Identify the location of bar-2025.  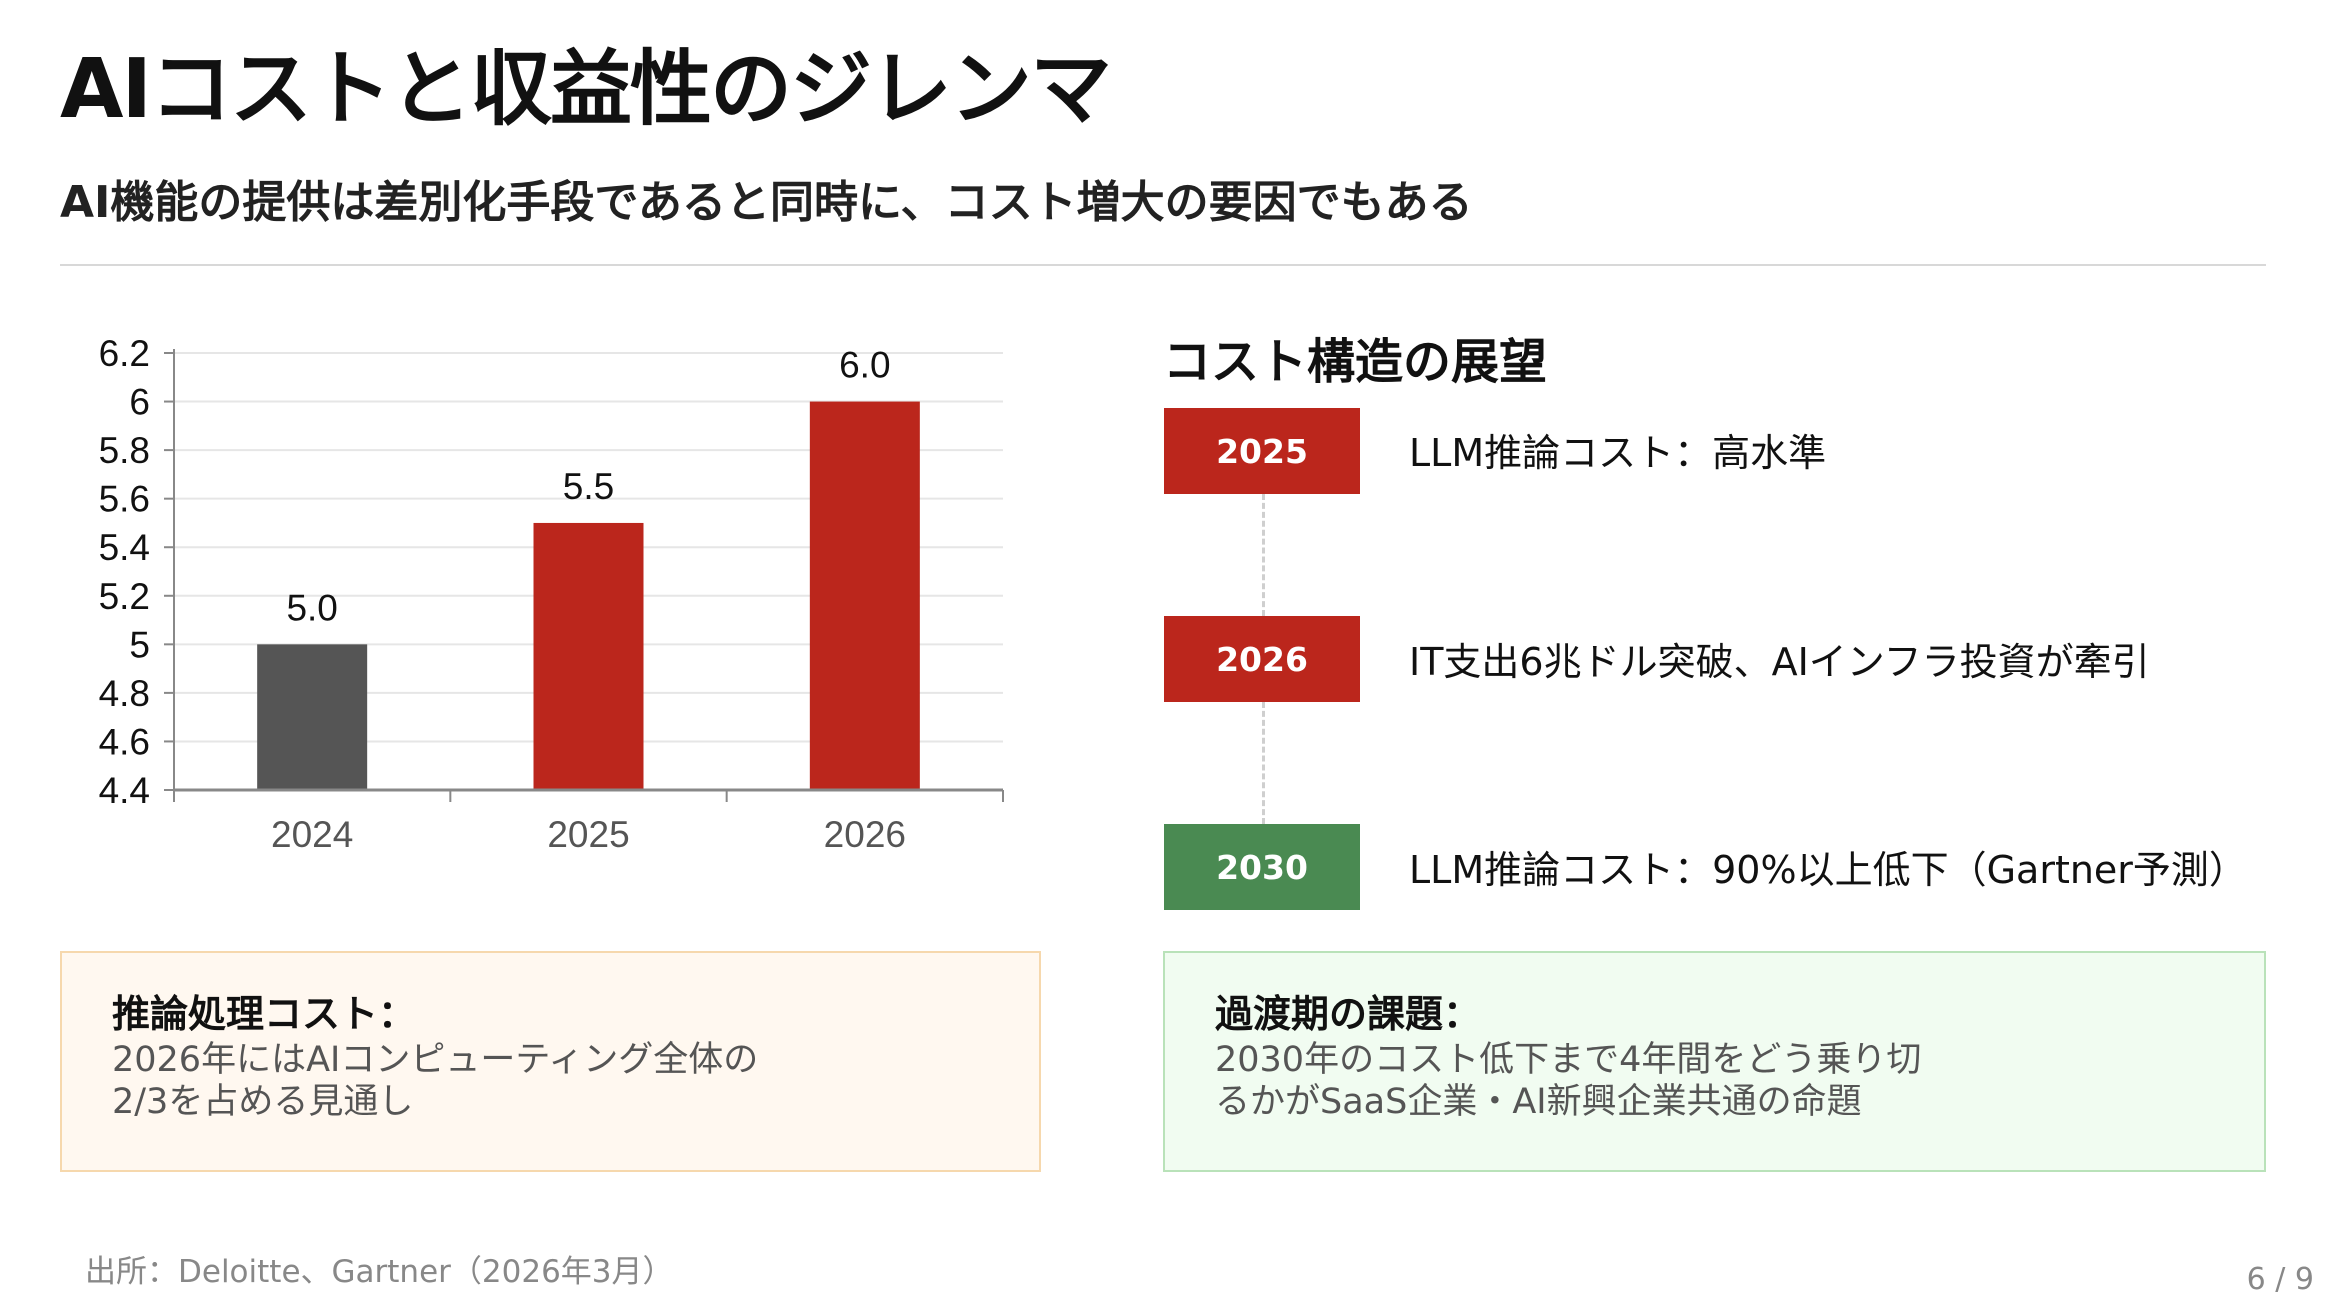
(588, 656).